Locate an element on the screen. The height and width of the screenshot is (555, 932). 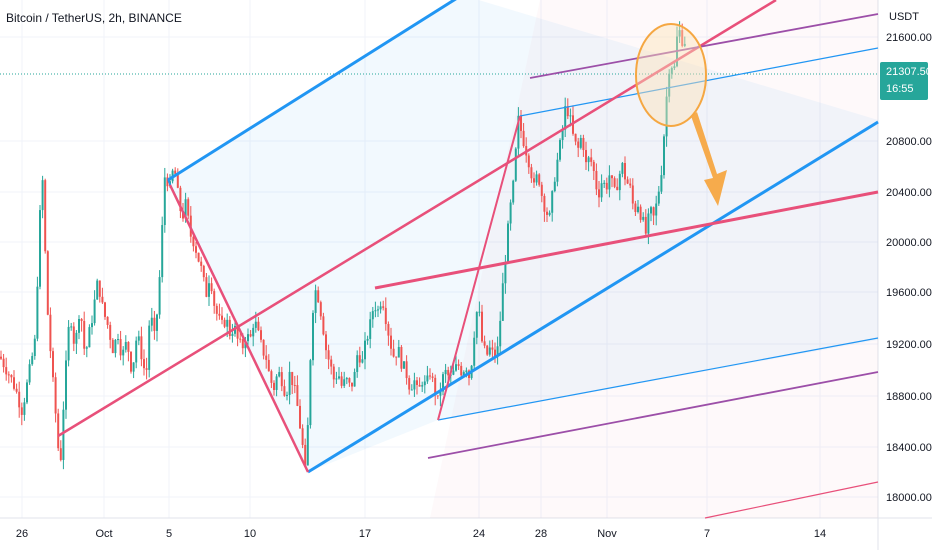
purple-upper-line is located at coordinates (704, 46).